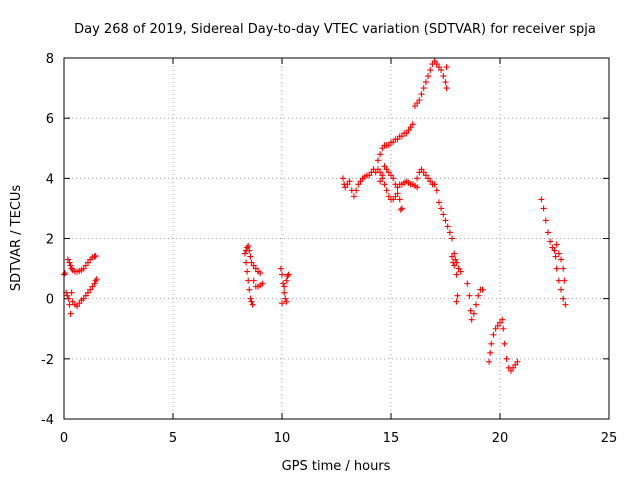 The image size is (640, 480). Describe the element at coordinates (282, 438) in the screenshot. I see `x-tick-label: 10` at that location.